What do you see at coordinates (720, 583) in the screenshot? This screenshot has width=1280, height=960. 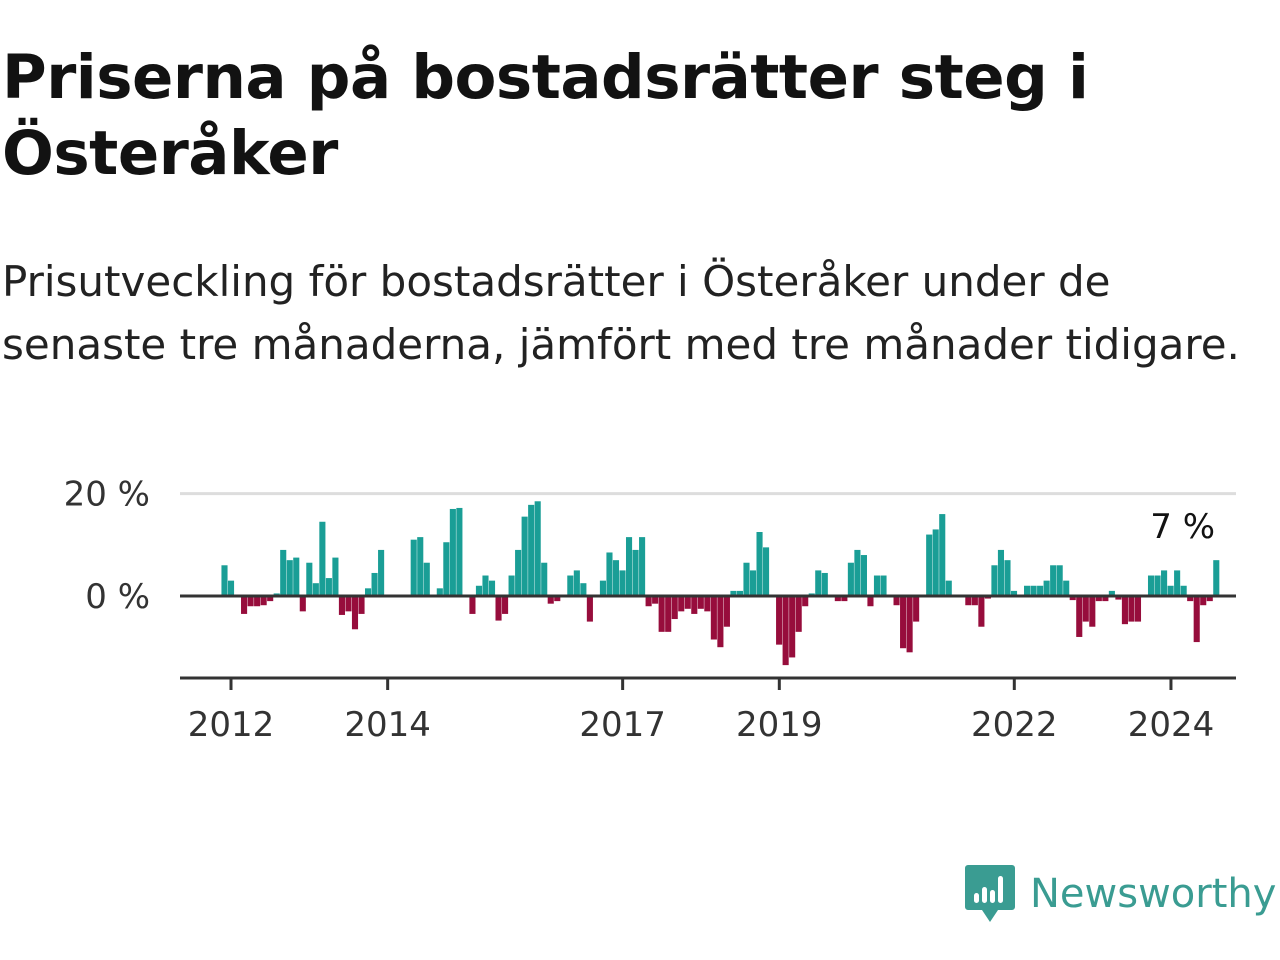 I see `bars-layer` at bounding box center [720, 583].